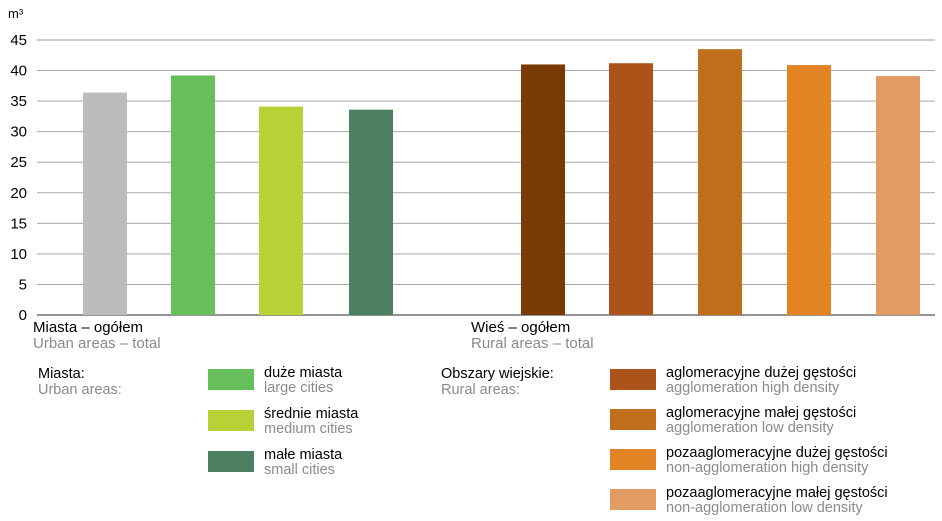  Describe the element at coordinates (18, 162) in the screenshot. I see `y-tick-label: 25` at that location.